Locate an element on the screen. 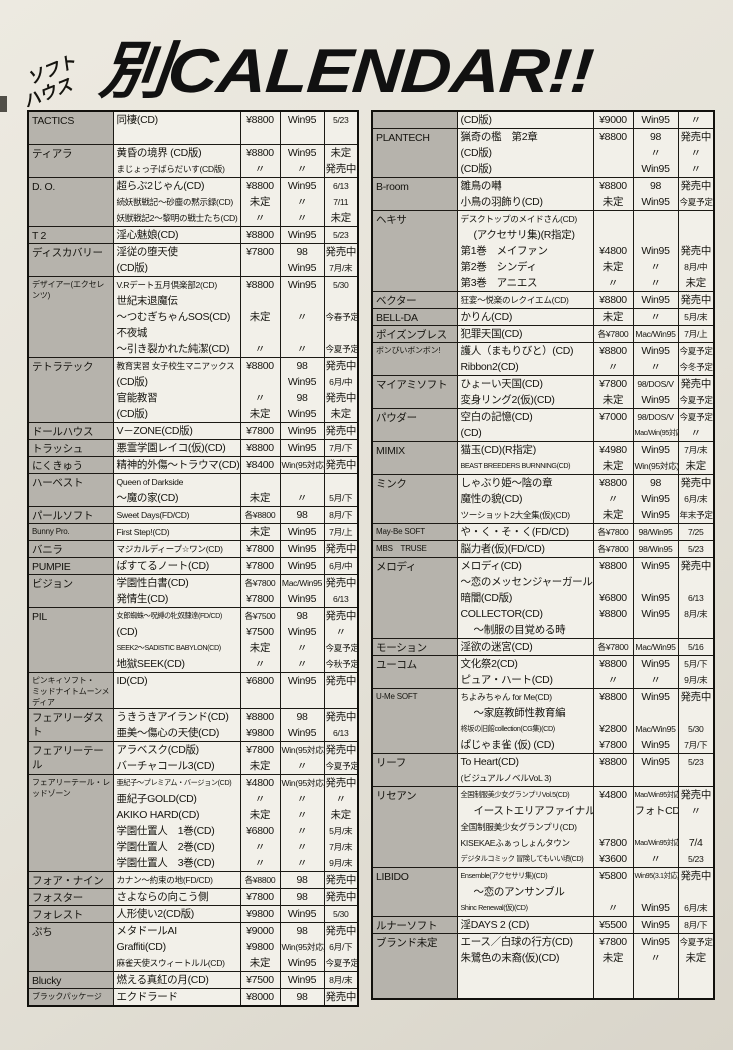  maker-cell: PIL is located at coordinates (70, 640).